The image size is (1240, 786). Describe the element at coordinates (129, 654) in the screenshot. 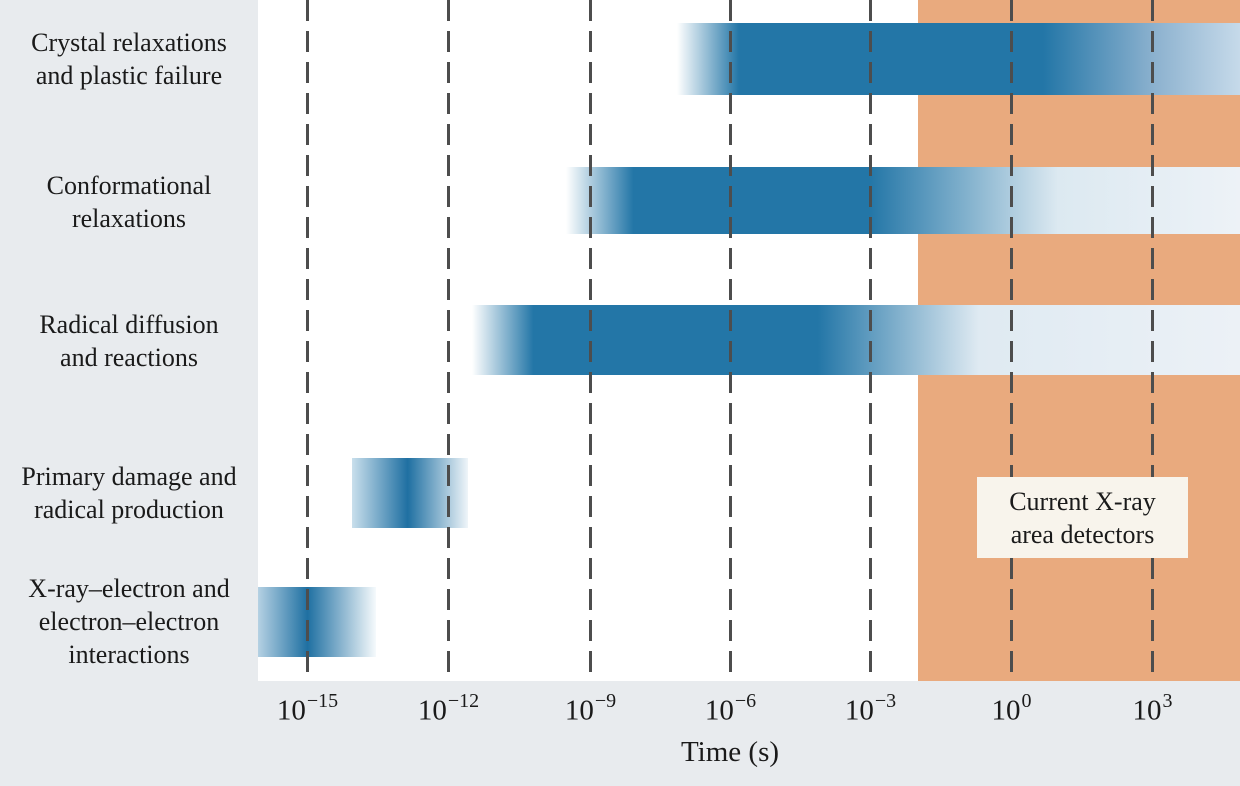

I see `row-label-line: interactions` at that location.